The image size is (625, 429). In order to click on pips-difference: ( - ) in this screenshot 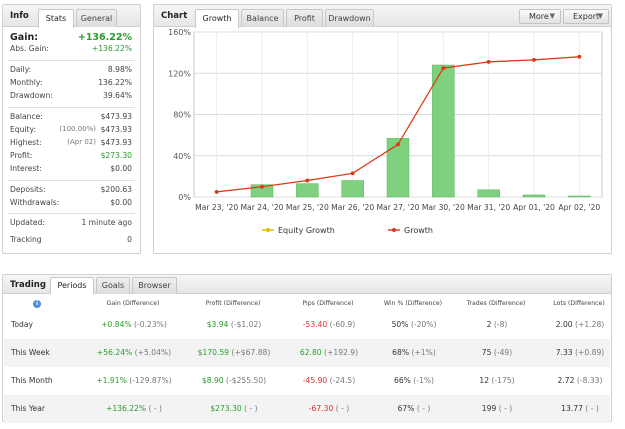, I will do `click(341, 408)`.